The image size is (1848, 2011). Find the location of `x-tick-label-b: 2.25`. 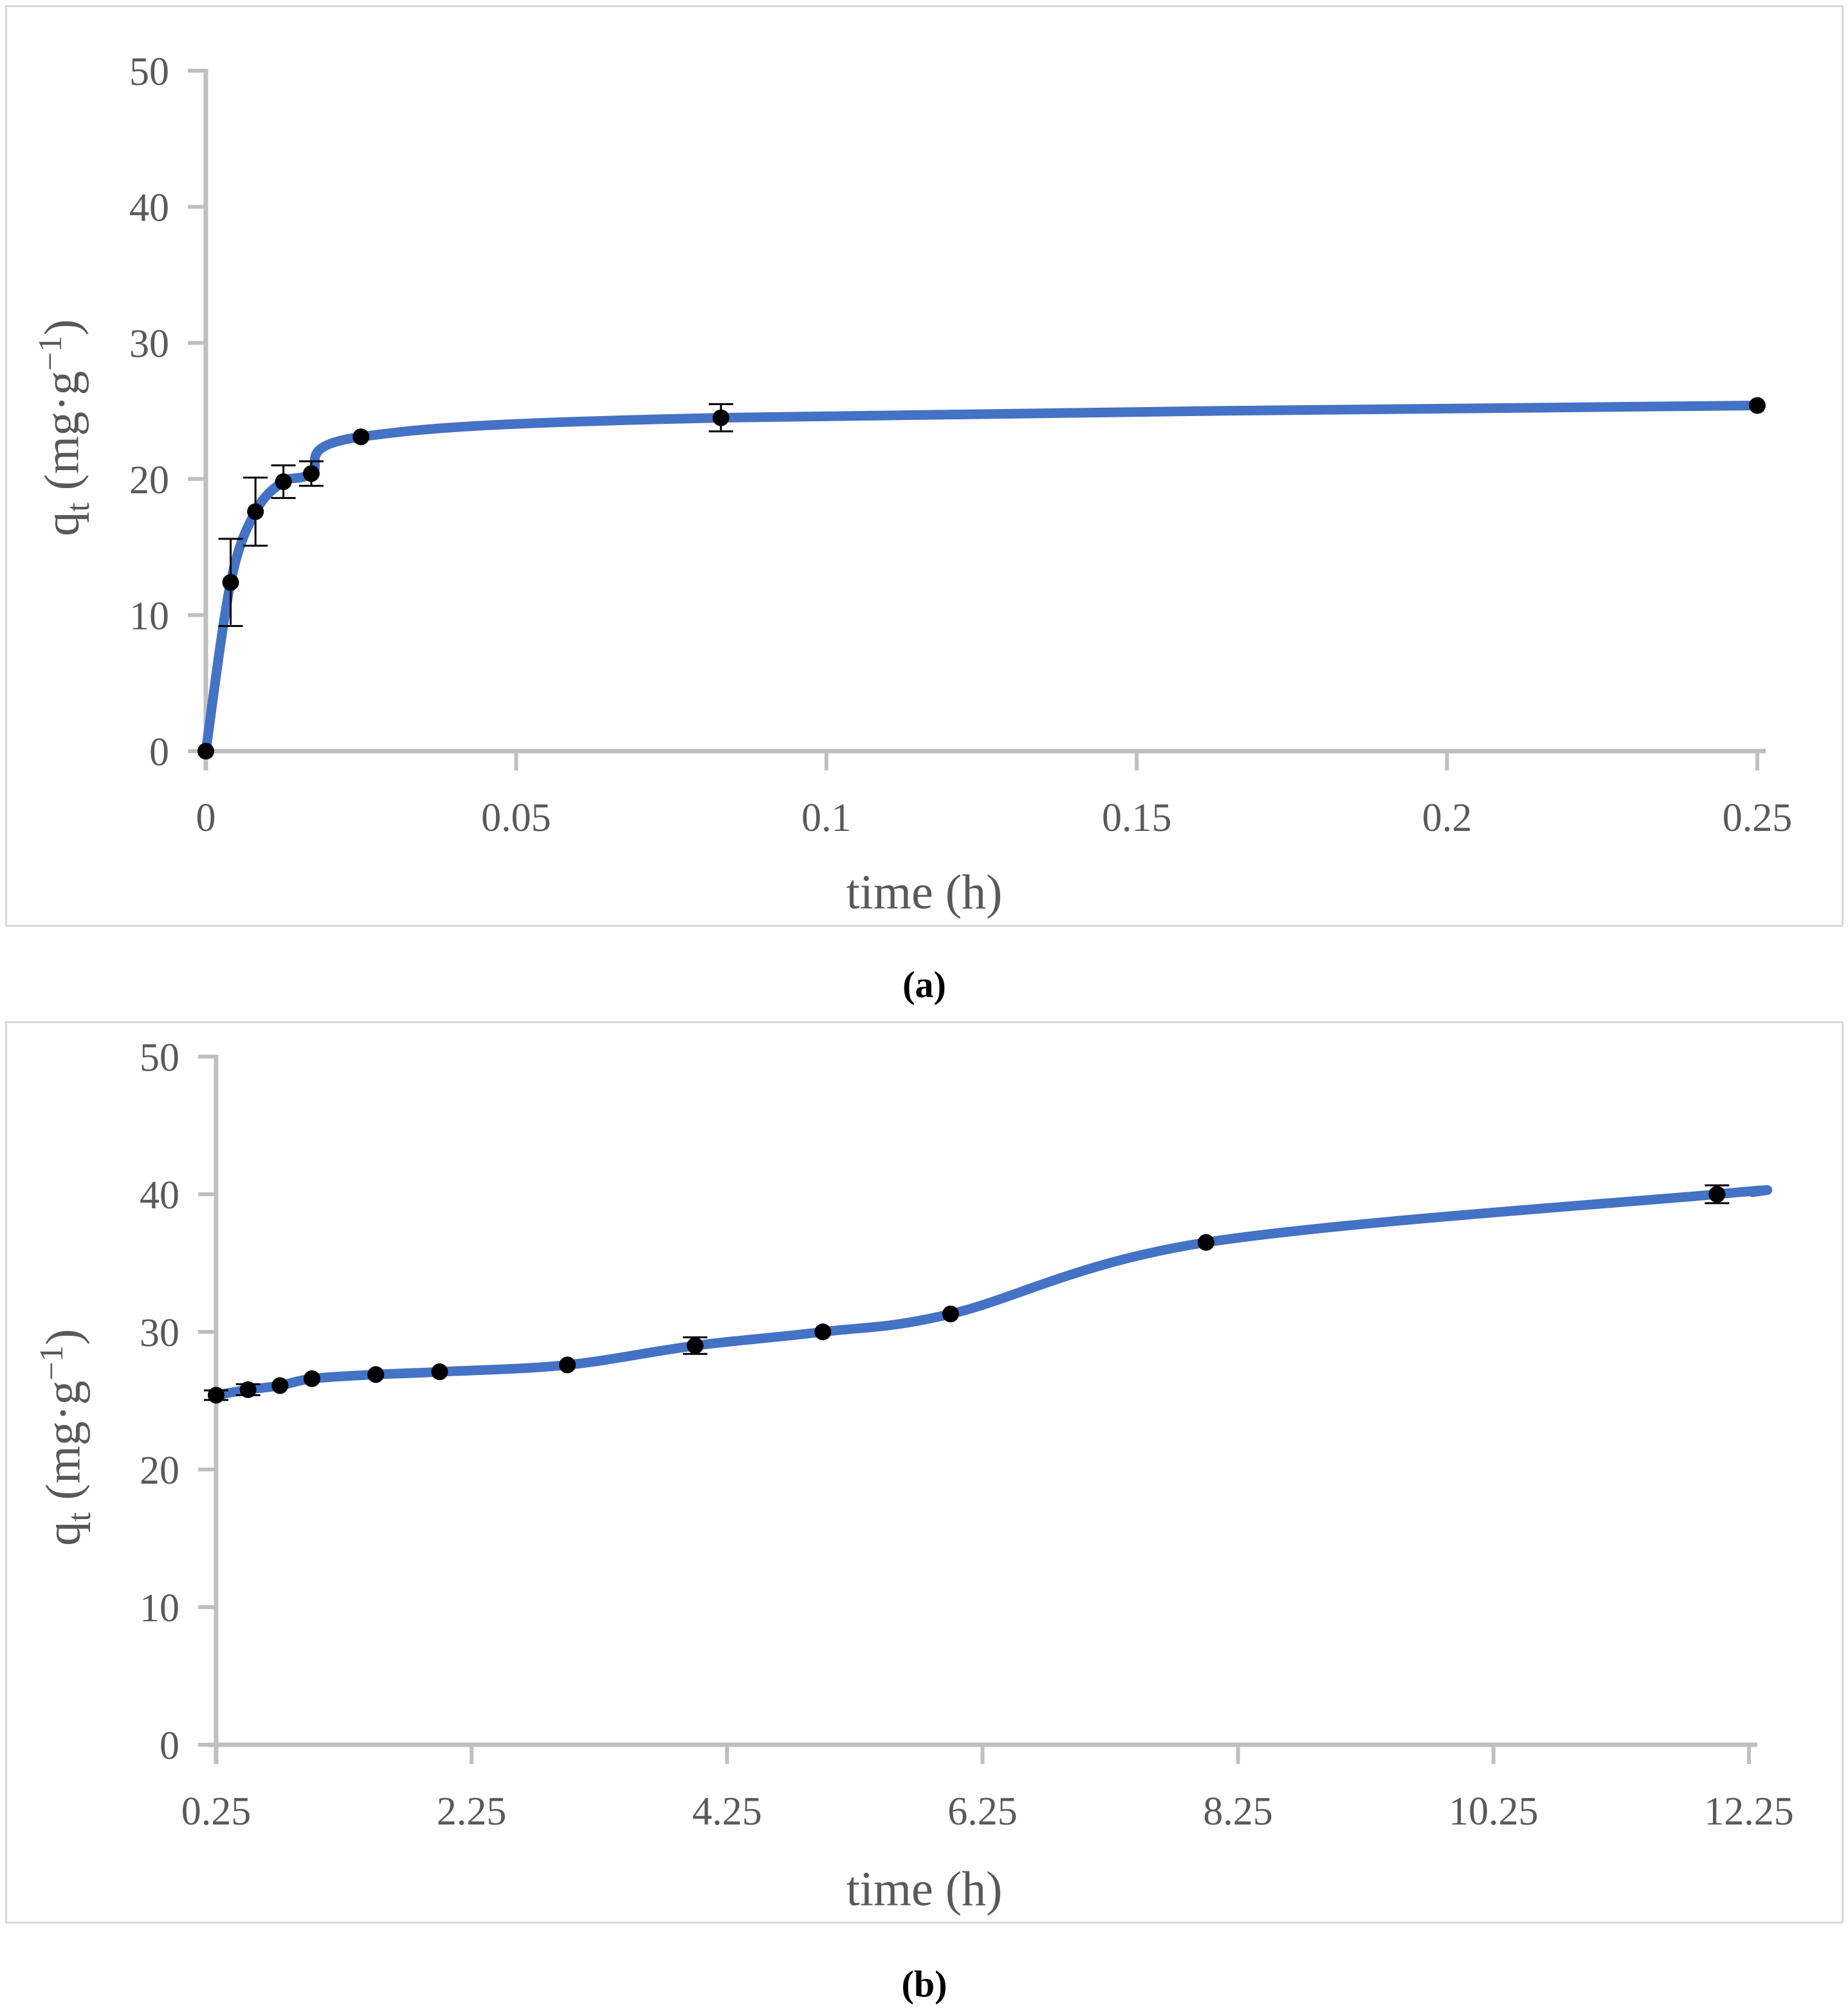

x-tick-label-b: 2.25 is located at coordinates (472, 1812).